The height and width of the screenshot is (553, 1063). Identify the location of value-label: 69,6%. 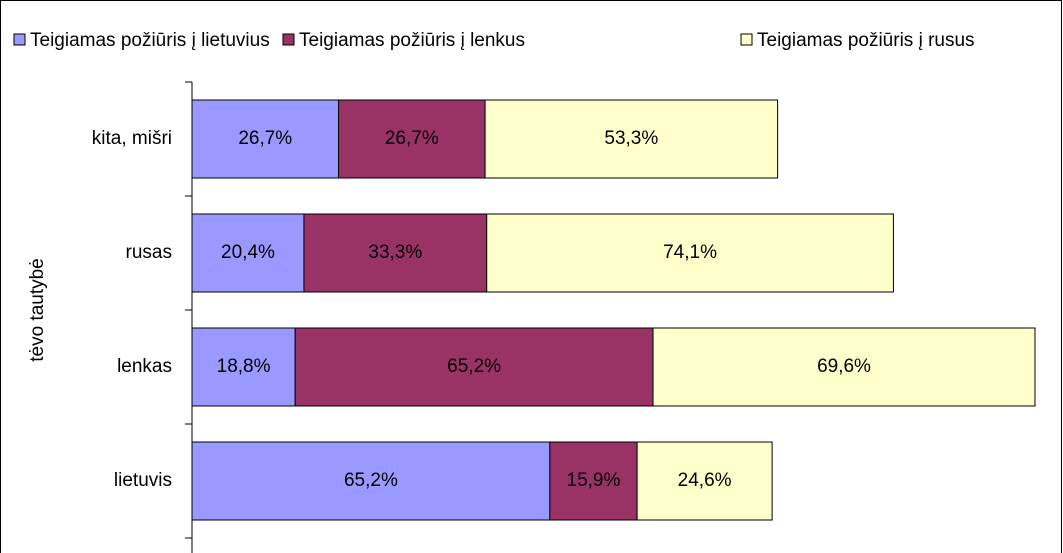
(844, 366).